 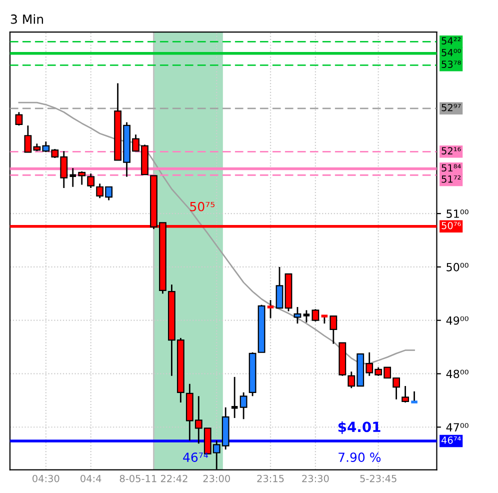 What do you see at coordinates (359, 457) in the screenshot?
I see `annotation: 7.90 %` at bounding box center [359, 457].